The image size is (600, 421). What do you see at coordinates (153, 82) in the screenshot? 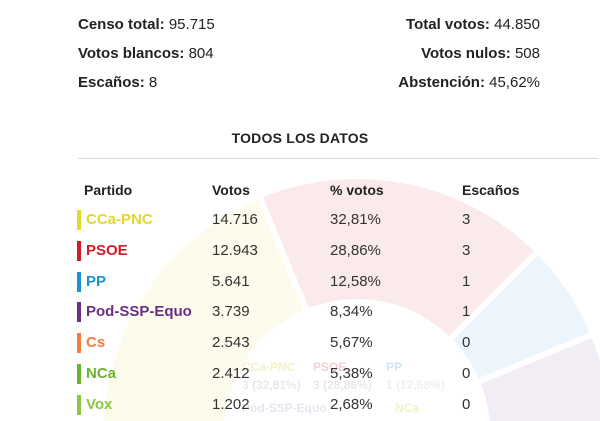
I see `seats-value: 8` at bounding box center [153, 82].